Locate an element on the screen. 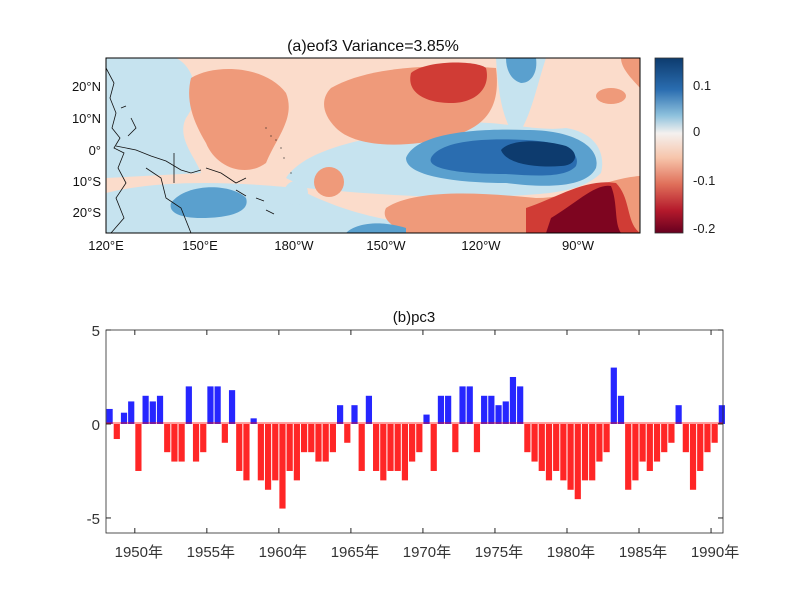 The image size is (800, 600). island-dots is located at coordinates (278, 150).